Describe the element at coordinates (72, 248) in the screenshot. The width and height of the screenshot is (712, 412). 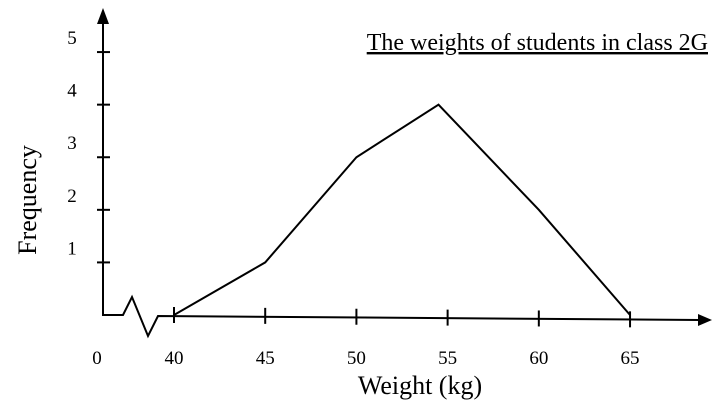
I see `y-tick-label: 1` at that location.